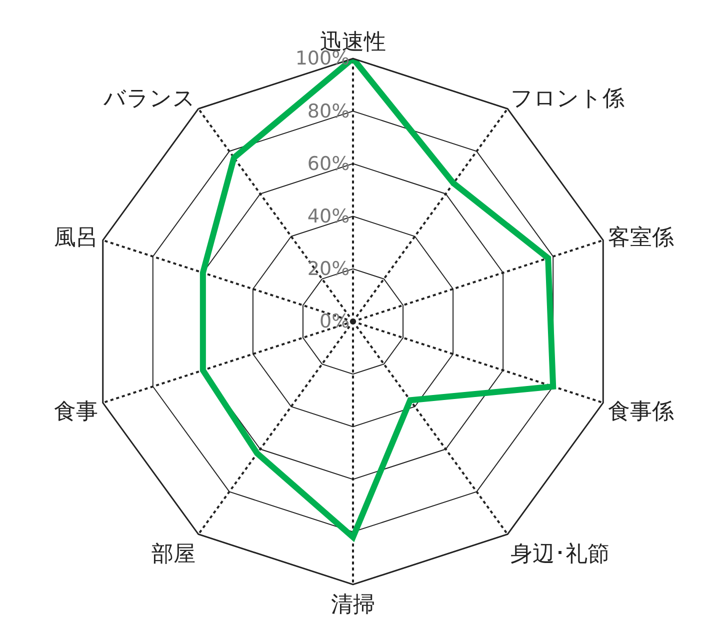  I want to click on spoke-label: バランス, so click(149, 99).